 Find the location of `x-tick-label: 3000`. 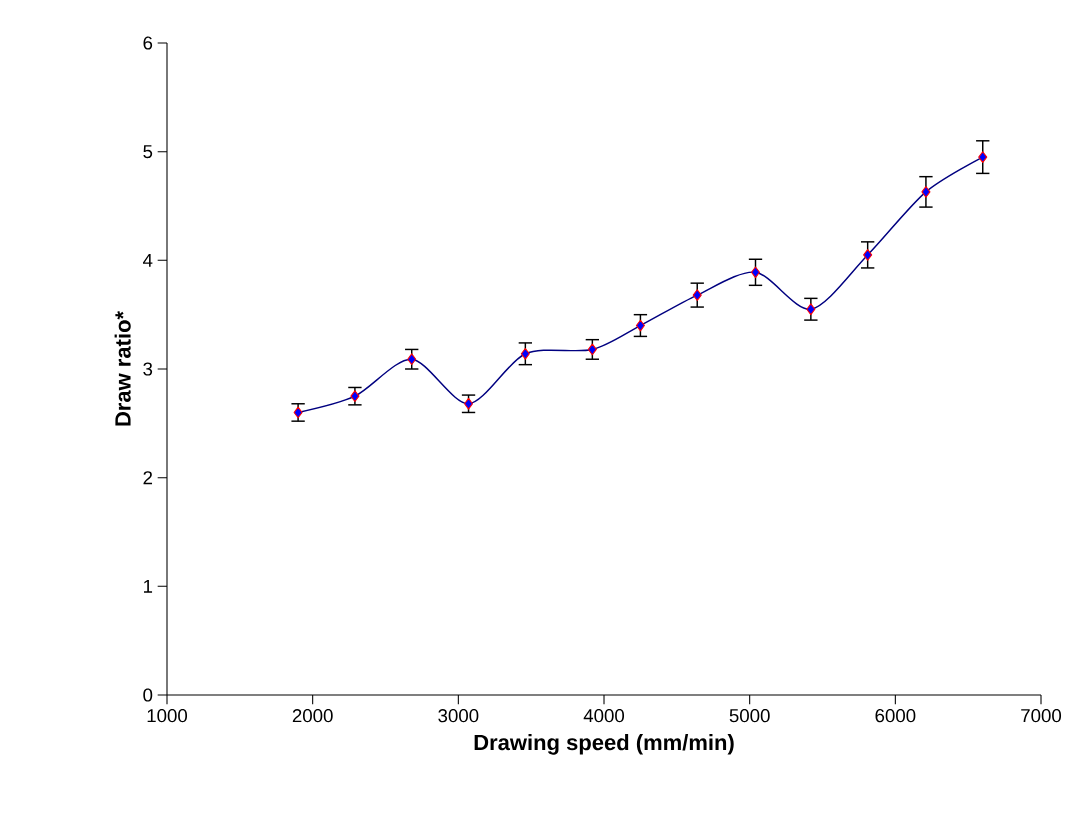

x-tick-label: 3000 is located at coordinates (458, 716).